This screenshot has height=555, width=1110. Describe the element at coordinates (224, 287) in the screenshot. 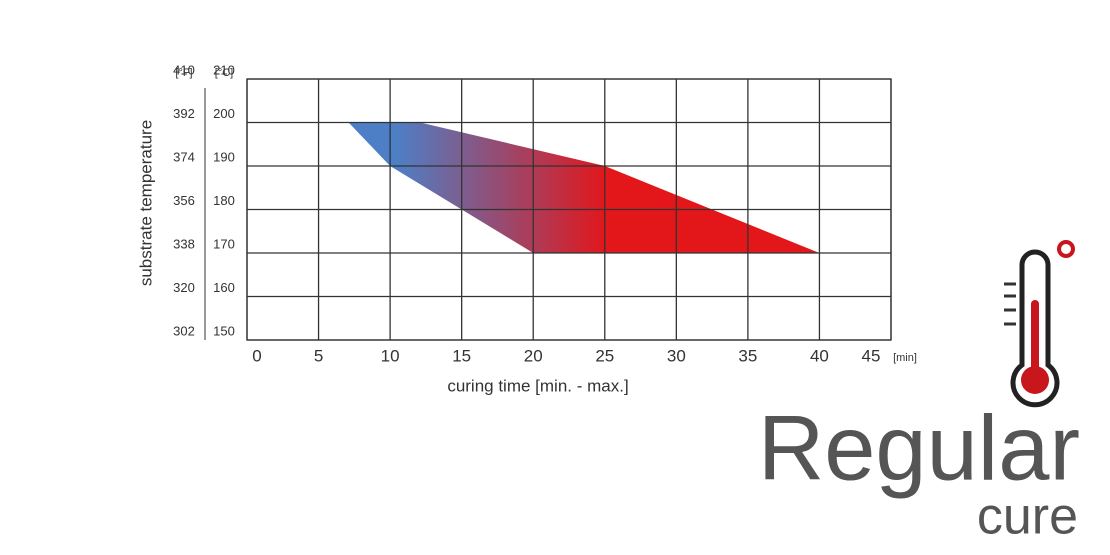

I see `y-tick-label: 160` at that location.